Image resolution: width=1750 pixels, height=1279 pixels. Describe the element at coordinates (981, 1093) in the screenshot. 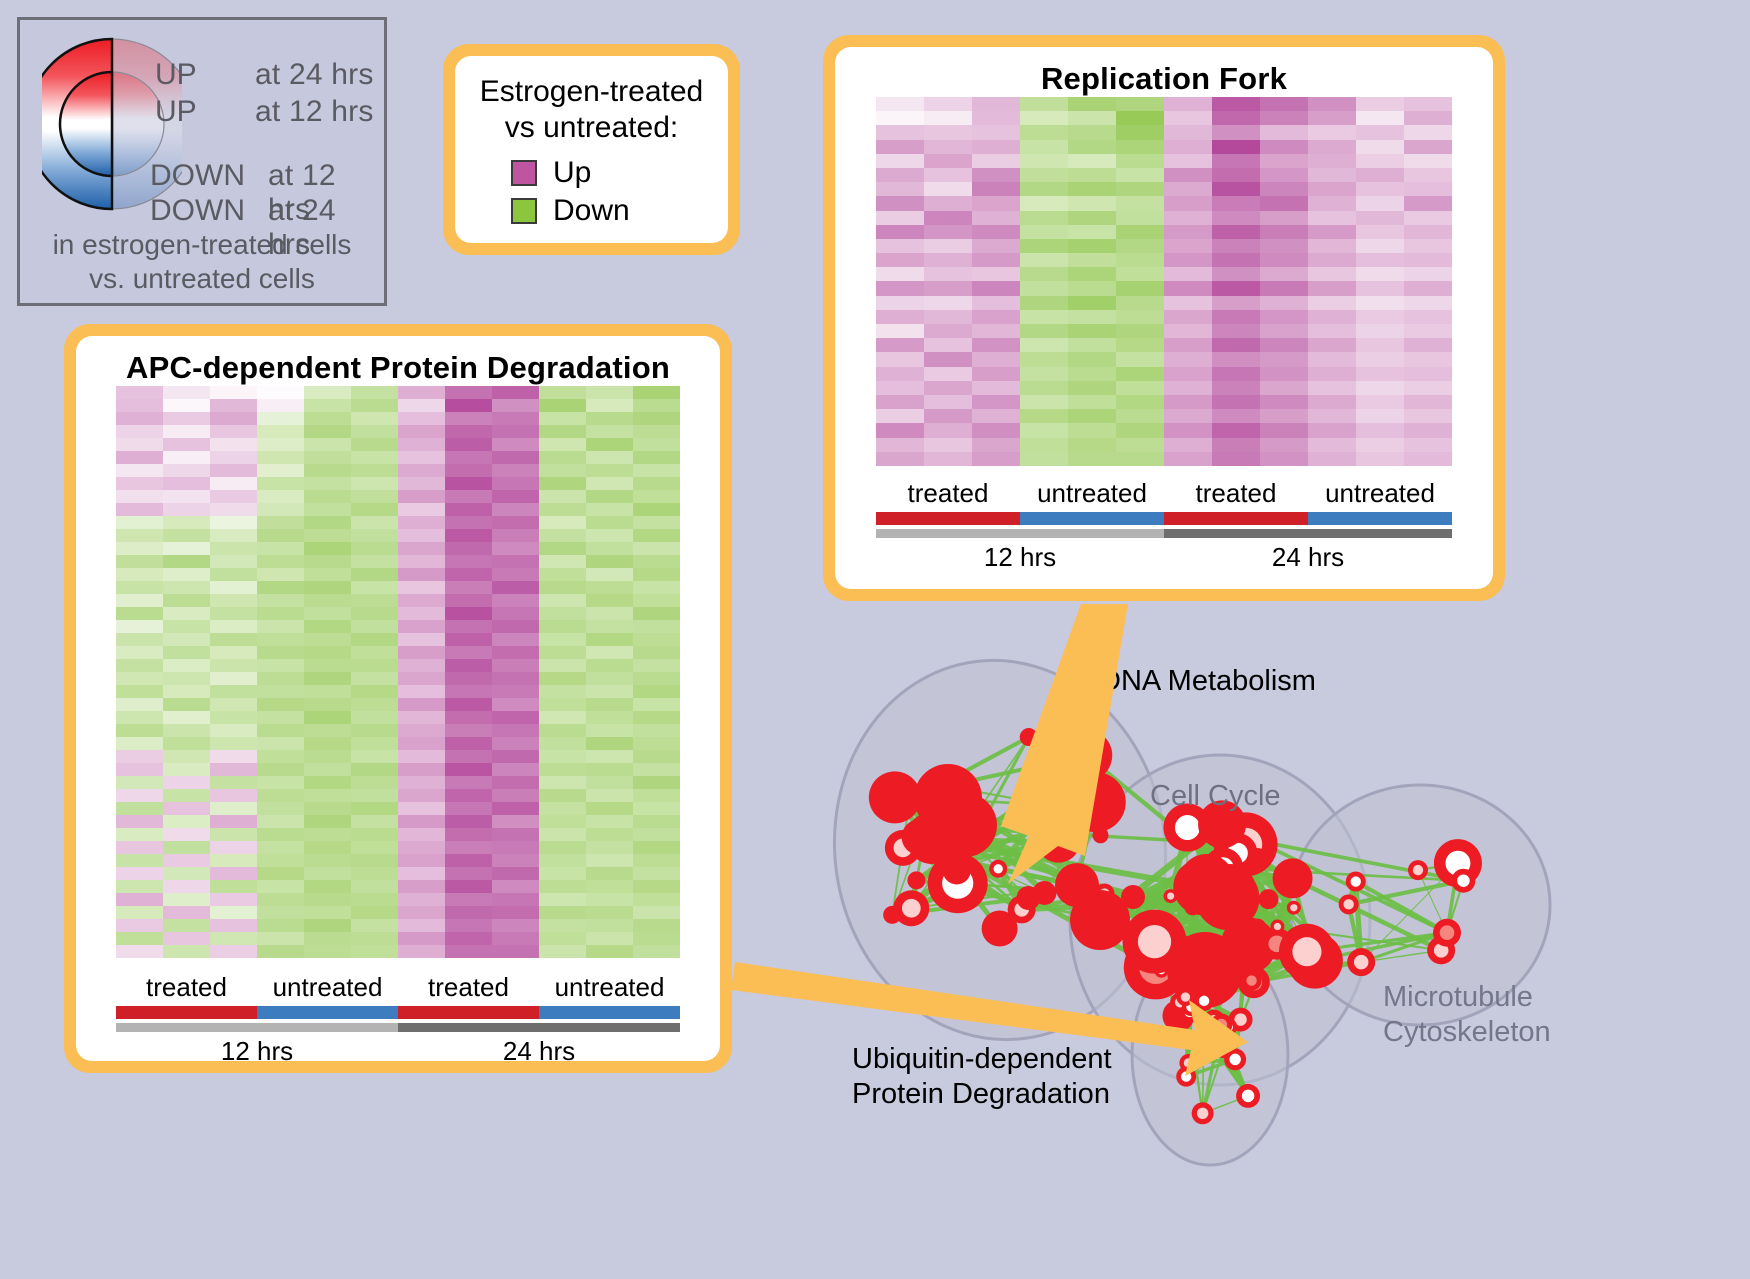

I see `cluster-label-ubiquitin-line2: Protein Degradation` at that location.